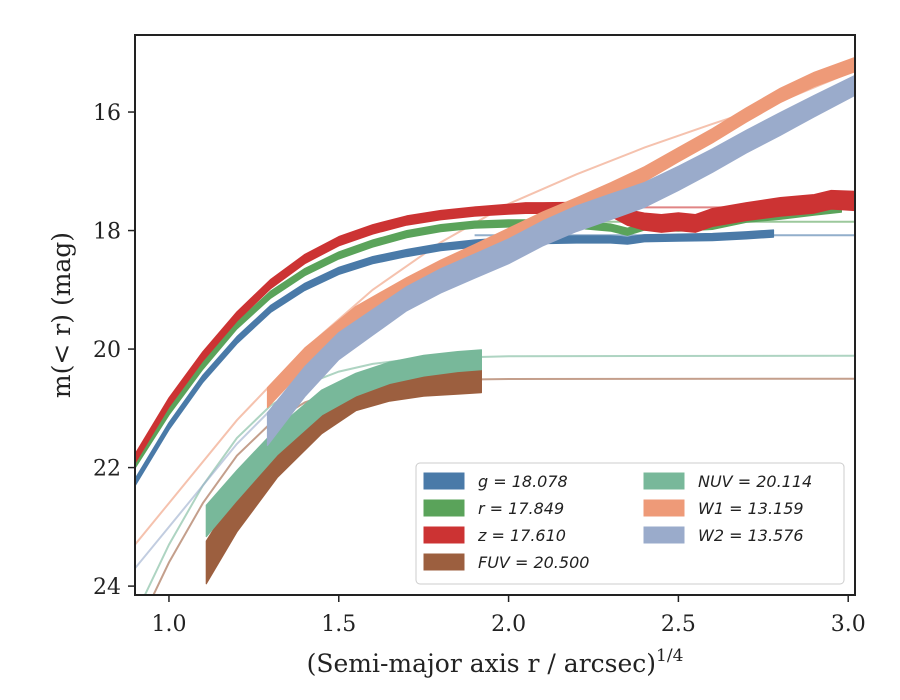  Describe the element at coordinates (533, 562) in the screenshot. I see `legend-entry: FUV = 20.500` at that location.